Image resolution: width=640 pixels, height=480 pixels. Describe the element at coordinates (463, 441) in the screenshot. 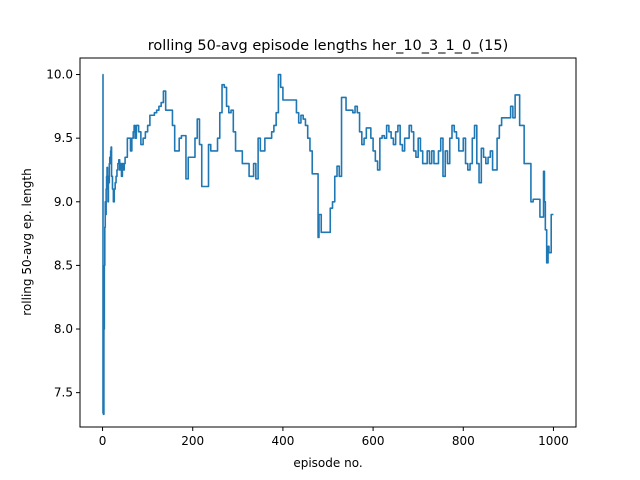

I see `x-tick-label: 800` at that location.